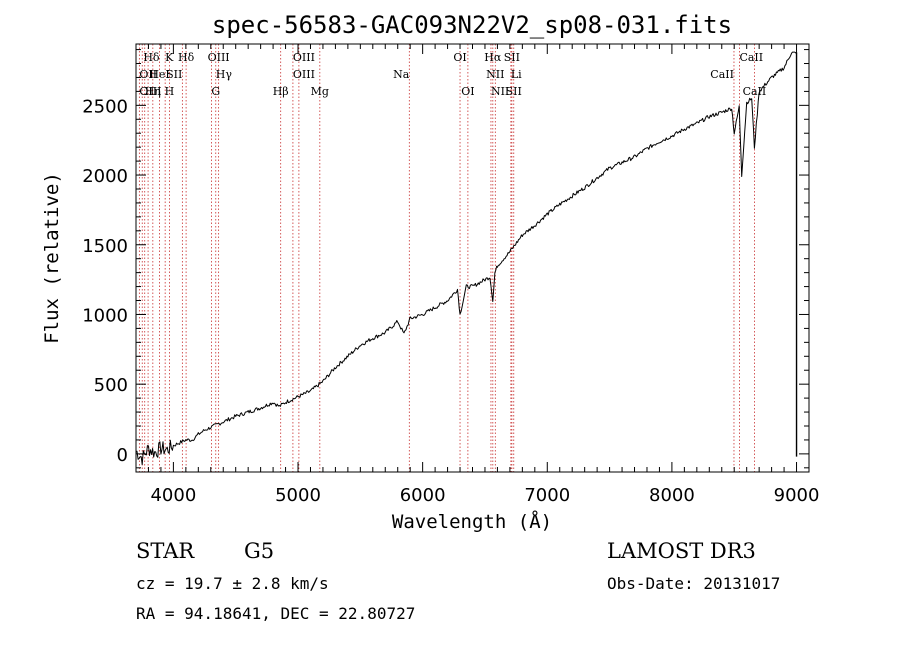  I want to click on spectral-line-label: K, so click(169, 57).